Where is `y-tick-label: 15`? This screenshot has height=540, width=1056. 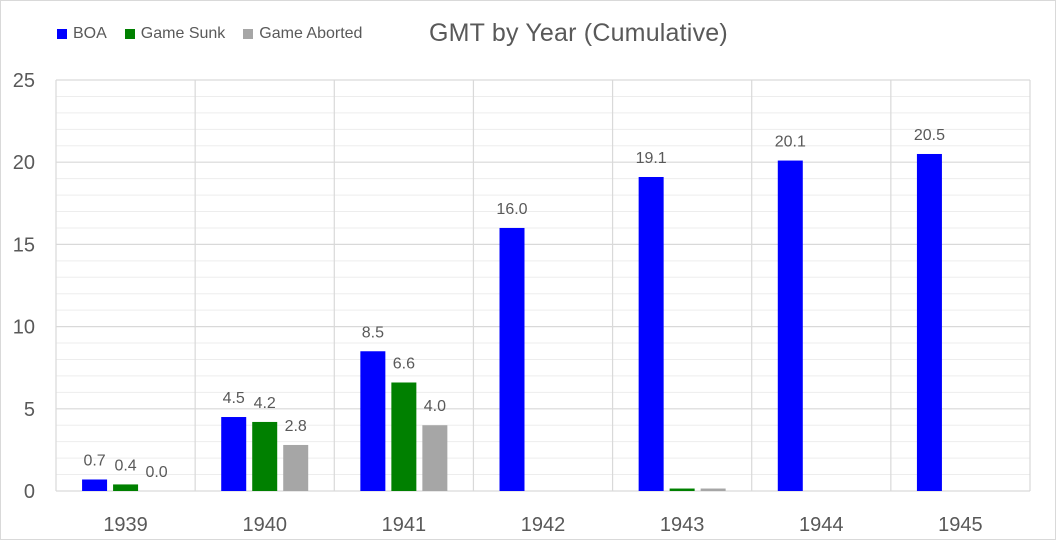
y-tick-label: 15 is located at coordinates (24, 245).